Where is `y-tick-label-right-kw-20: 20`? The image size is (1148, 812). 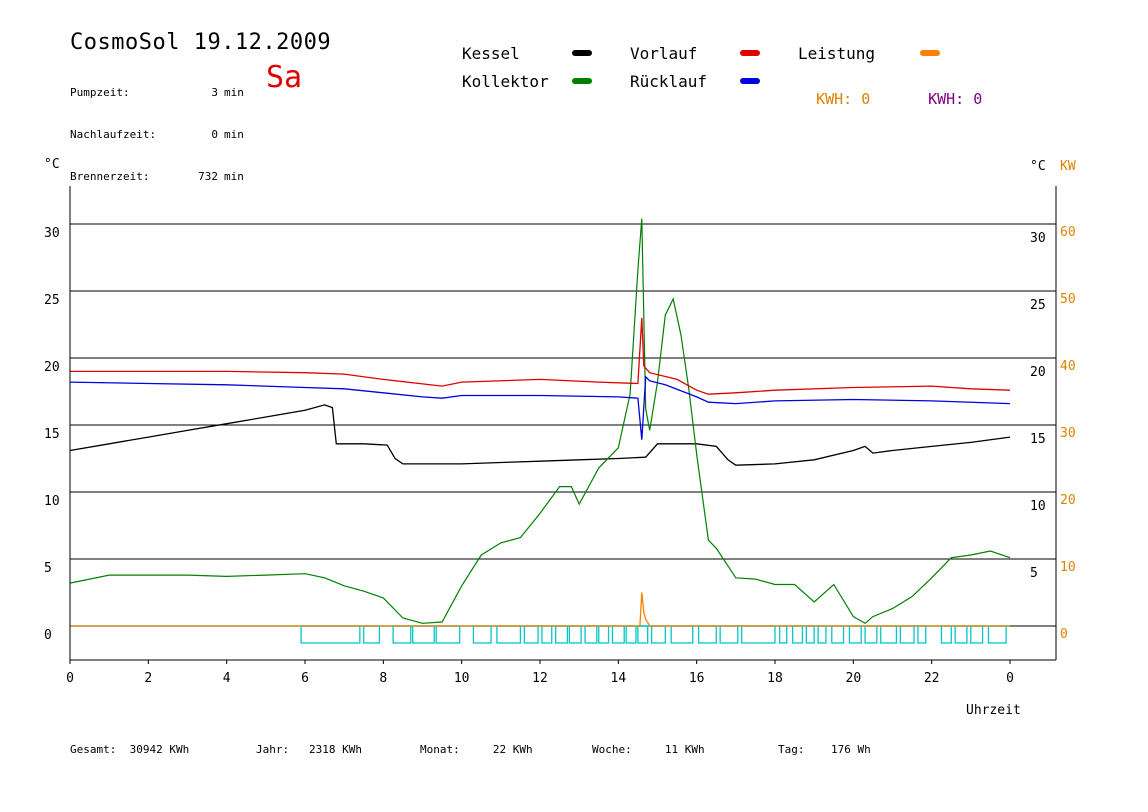
y-tick-label-right-kw-20: 20 is located at coordinates (1068, 500).